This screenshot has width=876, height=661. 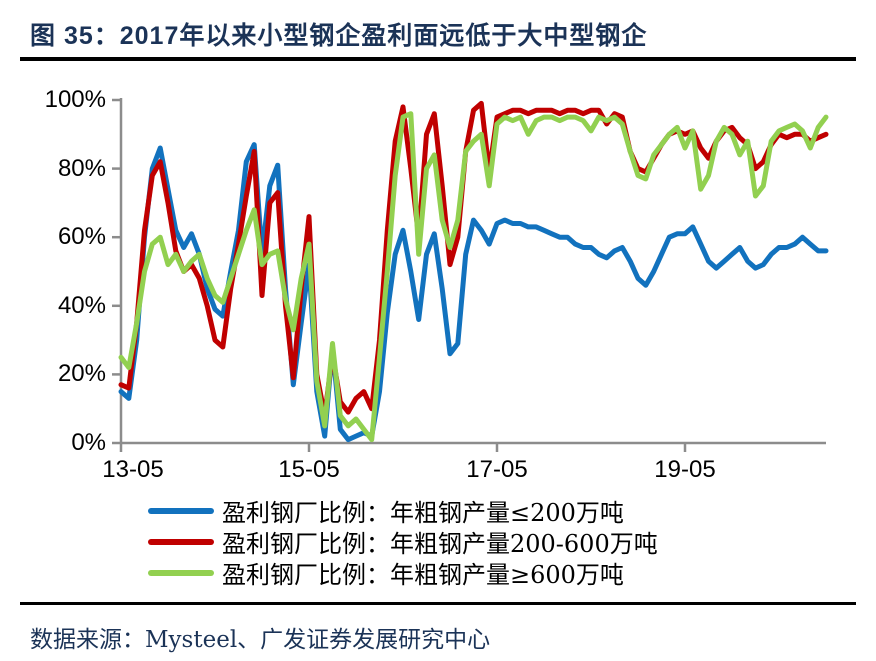 I want to click on y-tick-label-60: 60%, so click(x=81, y=236).